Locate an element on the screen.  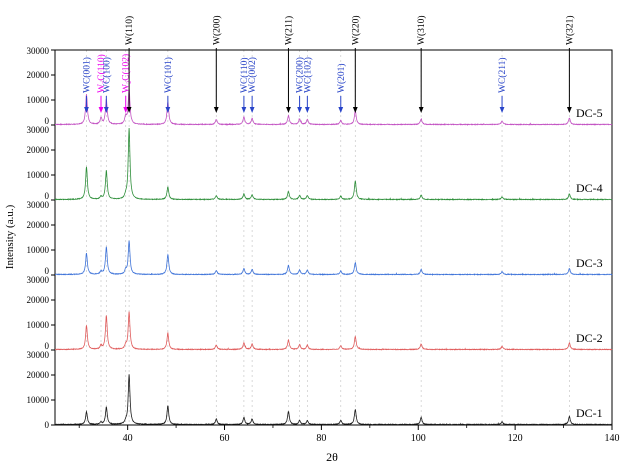
peak-label: W₂C(110) is located at coordinates (101, 73).